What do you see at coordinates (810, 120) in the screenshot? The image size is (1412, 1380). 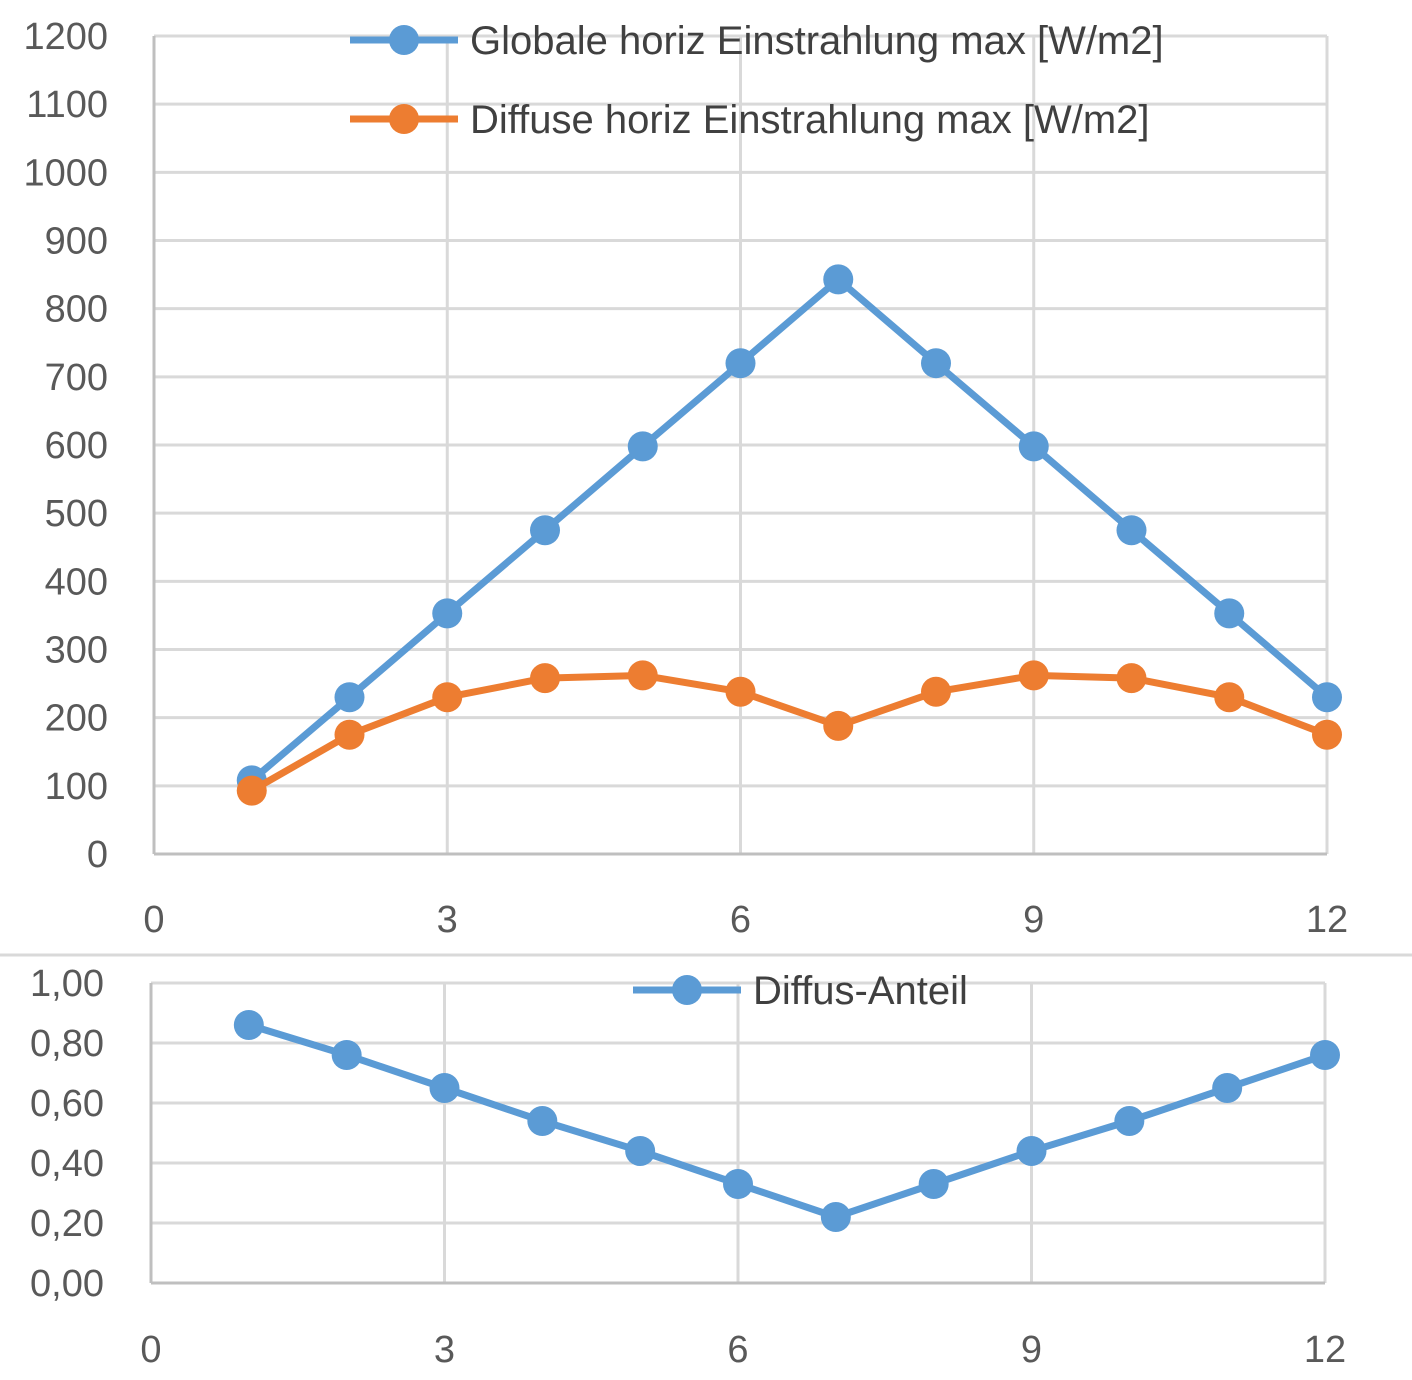 I see `legend-label: Diffuse horiz Einstrahlung max [W/m2]` at bounding box center [810, 120].